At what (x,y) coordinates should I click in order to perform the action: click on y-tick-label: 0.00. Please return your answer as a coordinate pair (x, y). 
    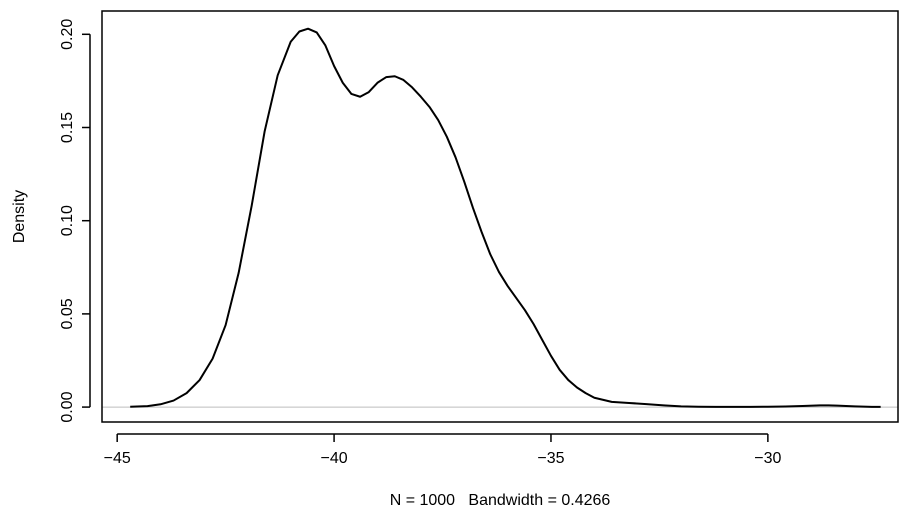
    Looking at the image, I should click on (67, 406).